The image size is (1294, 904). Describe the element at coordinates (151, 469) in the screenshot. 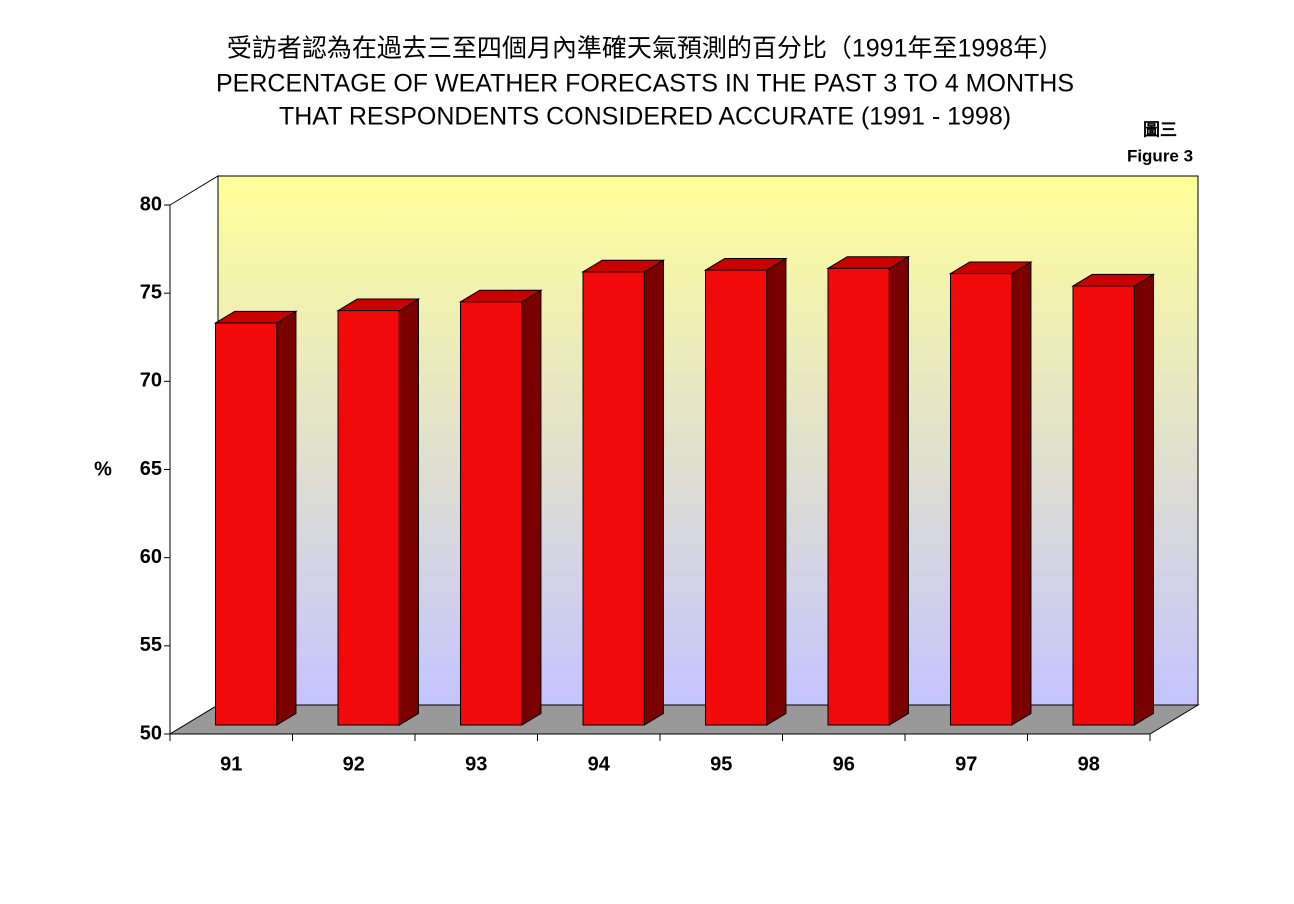

I see `y-tick-label: 65` at that location.